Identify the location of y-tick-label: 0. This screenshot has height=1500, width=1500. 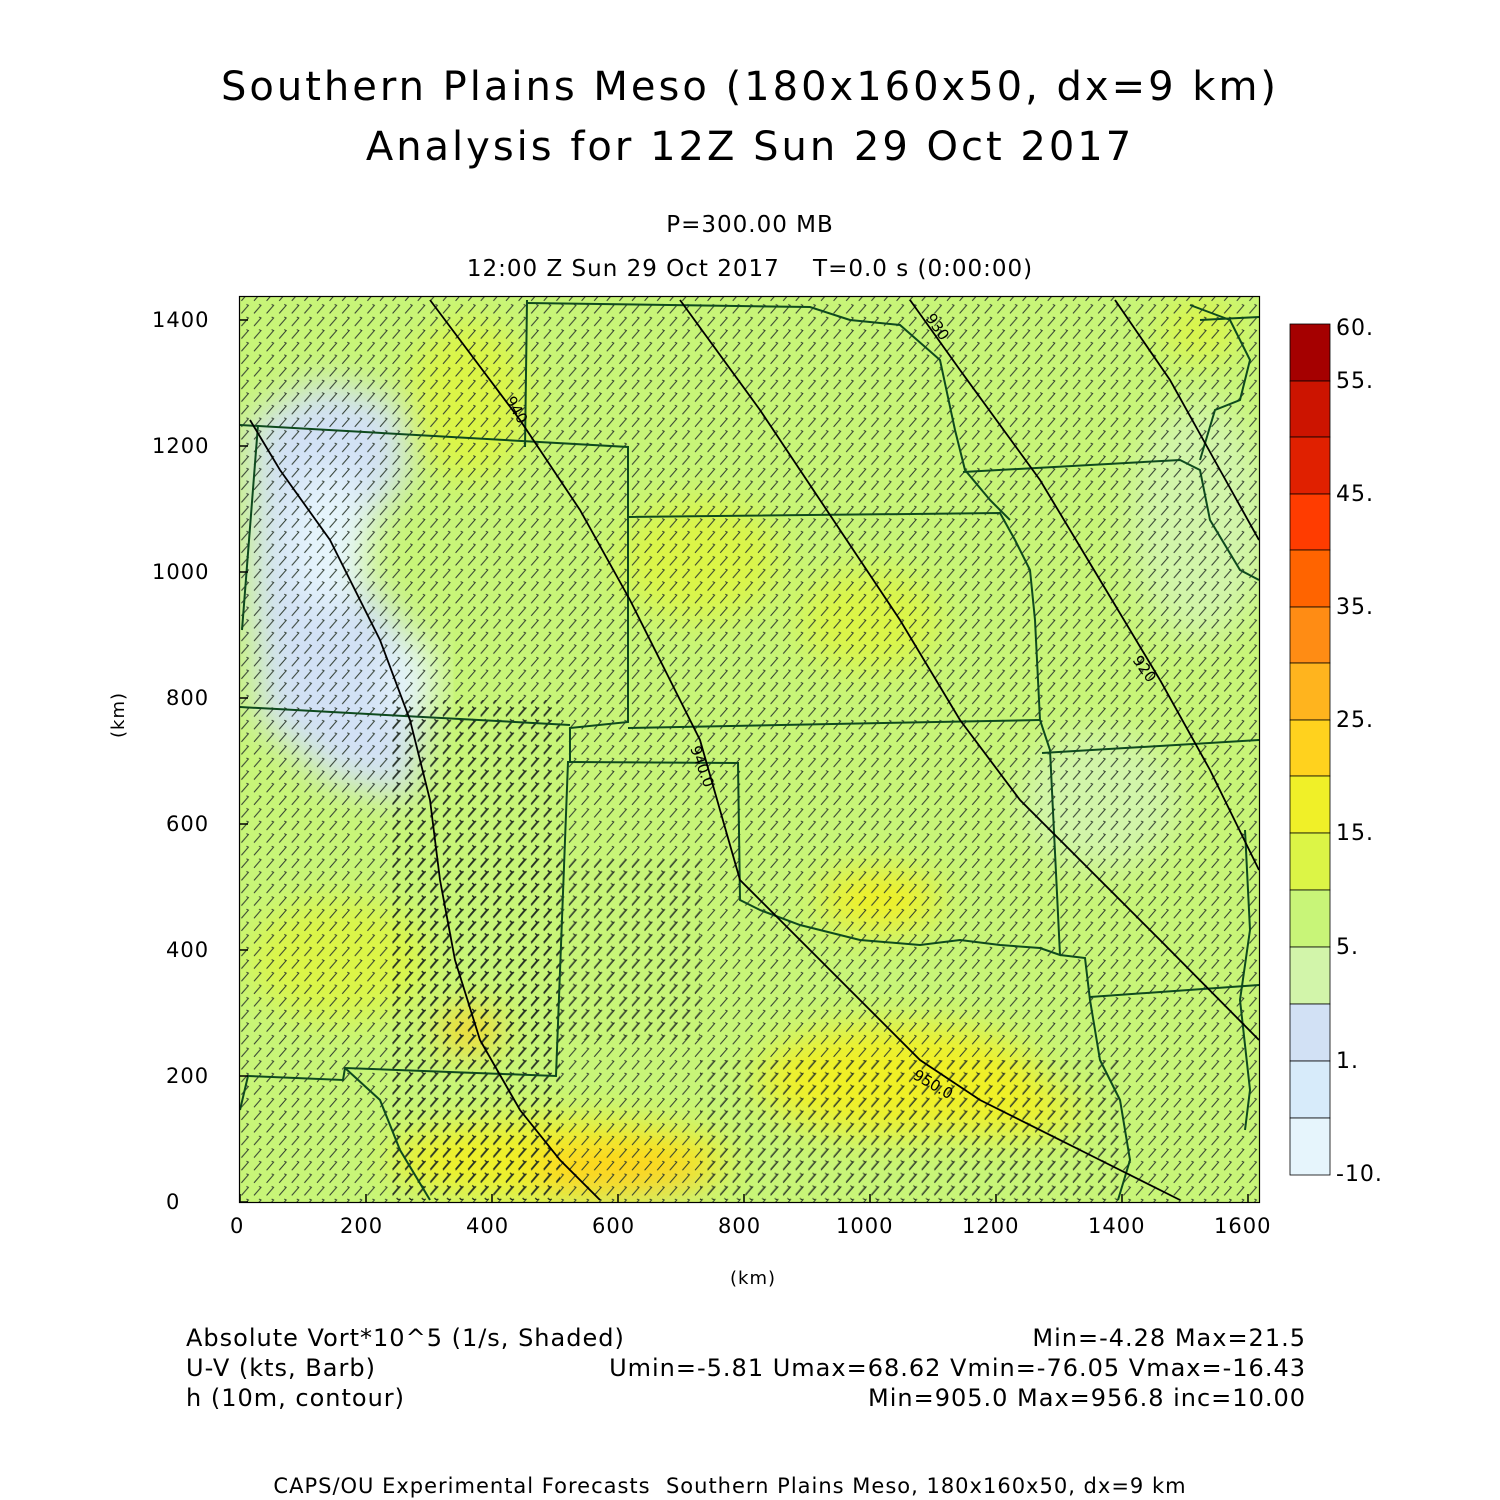
(173, 1202).